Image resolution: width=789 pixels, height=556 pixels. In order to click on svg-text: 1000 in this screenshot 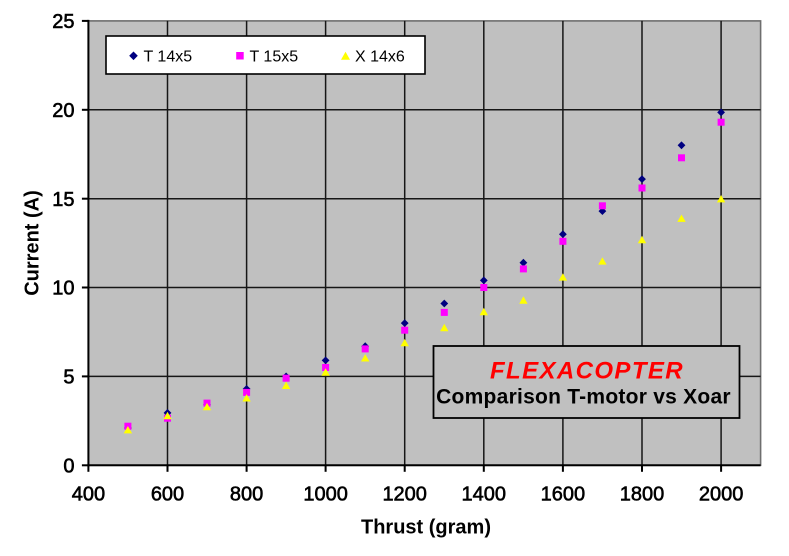, I will do `click(325, 495)`.